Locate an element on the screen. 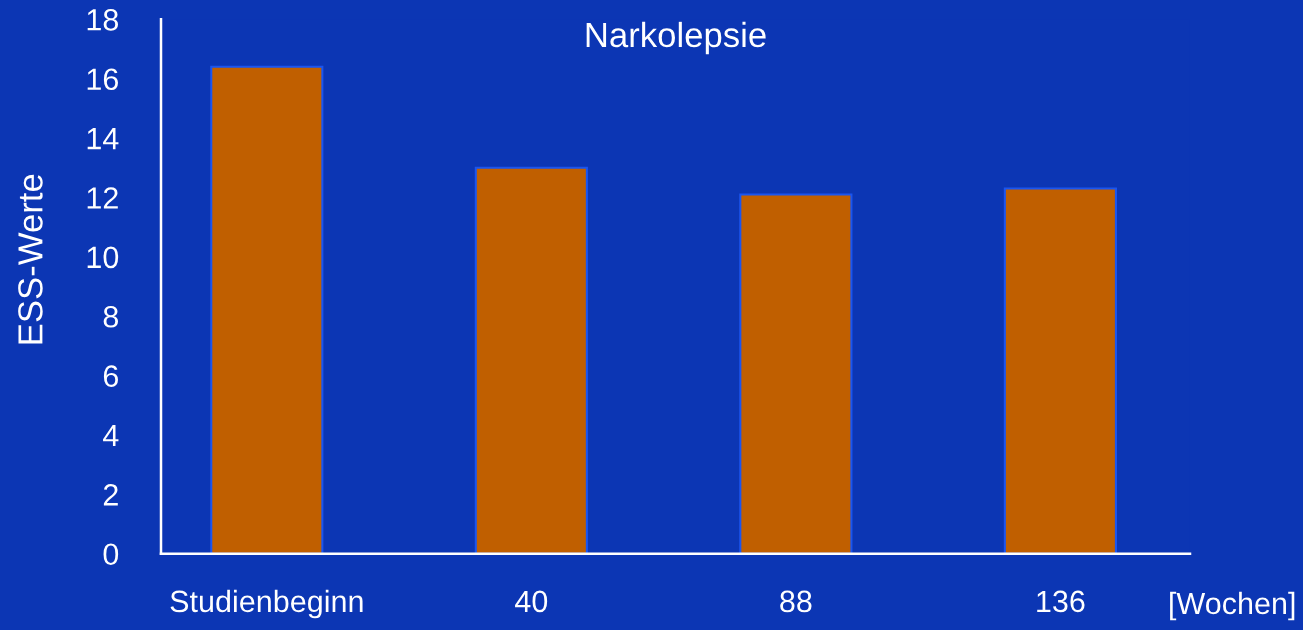 The image size is (1303, 630). y-tick-label: 2 is located at coordinates (110, 495).